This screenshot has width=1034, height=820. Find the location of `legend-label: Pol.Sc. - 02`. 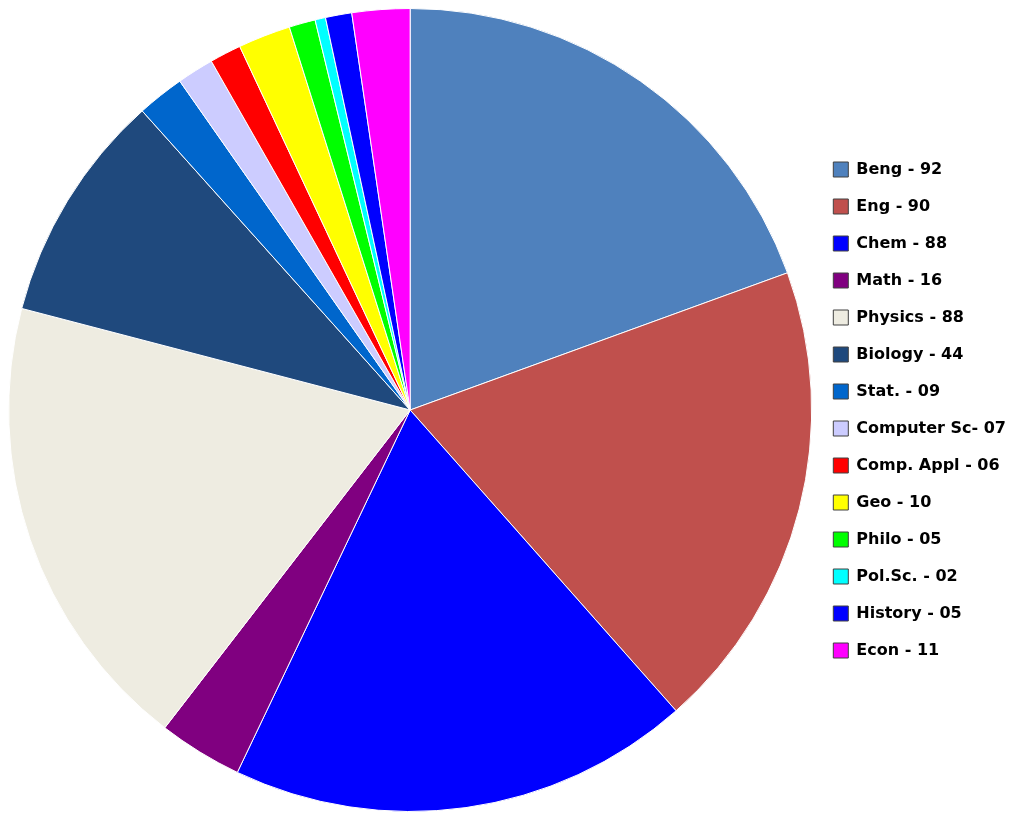

legend-label: Pol.Sc. - 02 is located at coordinates (907, 575).